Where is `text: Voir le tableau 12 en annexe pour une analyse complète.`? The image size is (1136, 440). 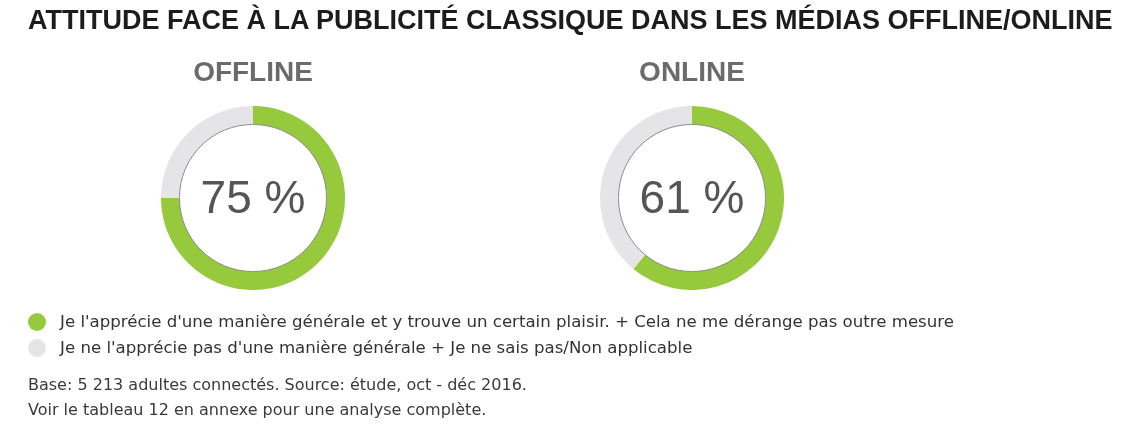 text: Voir le tableau 12 en annexe pour une analyse complète. is located at coordinates (257, 410).